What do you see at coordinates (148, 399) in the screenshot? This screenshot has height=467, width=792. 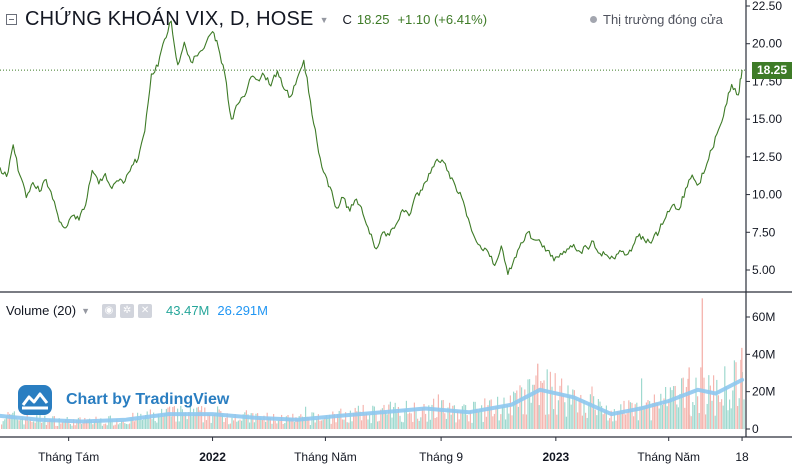 I see `watermark-text: Chart by TradingView` at bounding box center [148, 399].